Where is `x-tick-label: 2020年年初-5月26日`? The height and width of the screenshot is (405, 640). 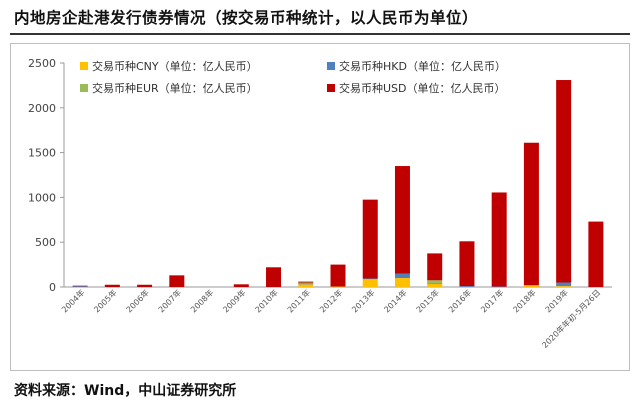 x-tick-label: 2020年年初-5月26日 is located at coordinates (571, 318).